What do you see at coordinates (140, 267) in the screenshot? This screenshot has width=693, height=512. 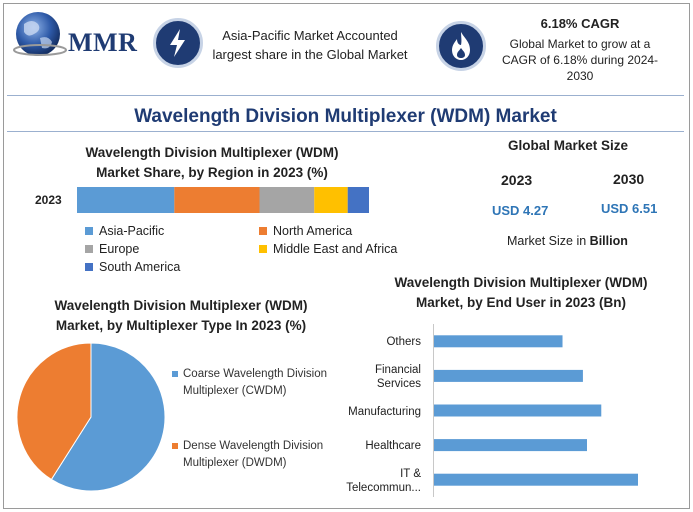 I see `legend-label: South America` at bounding box center [140, 267].